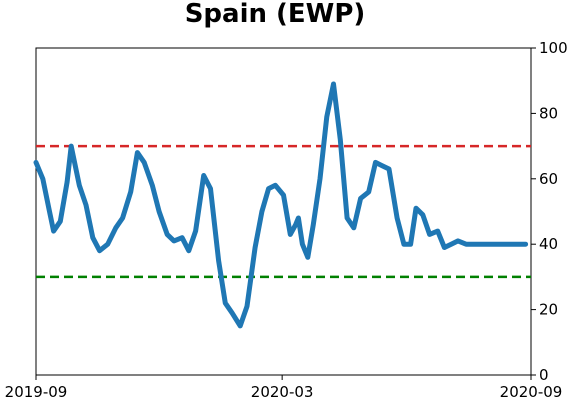 The height and width of the screenshot is (402, 571). Describe the element at coordinates (549, 211) in the screenshot. I see `y-axis: 0 20 40 60 80 100` at that location.